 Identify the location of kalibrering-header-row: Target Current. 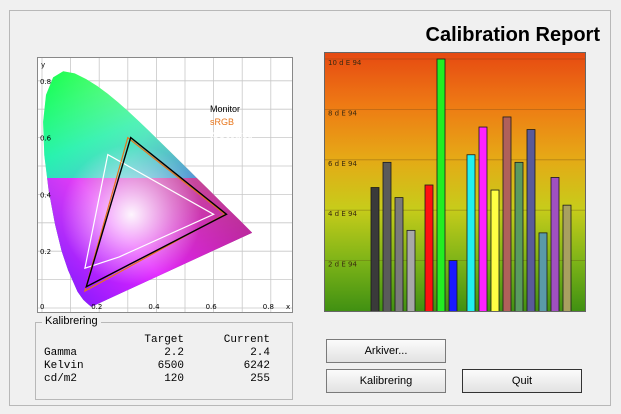
(157, 339).